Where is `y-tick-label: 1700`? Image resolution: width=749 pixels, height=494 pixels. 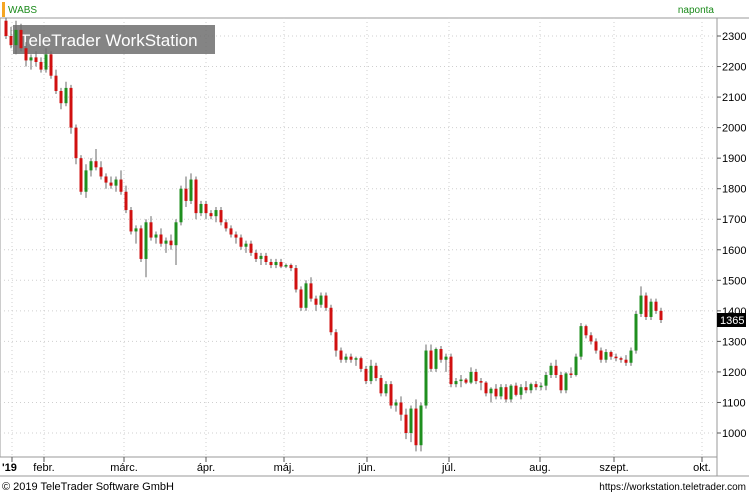
y-tick-label: 1700 is located at coordinates (734, 220).